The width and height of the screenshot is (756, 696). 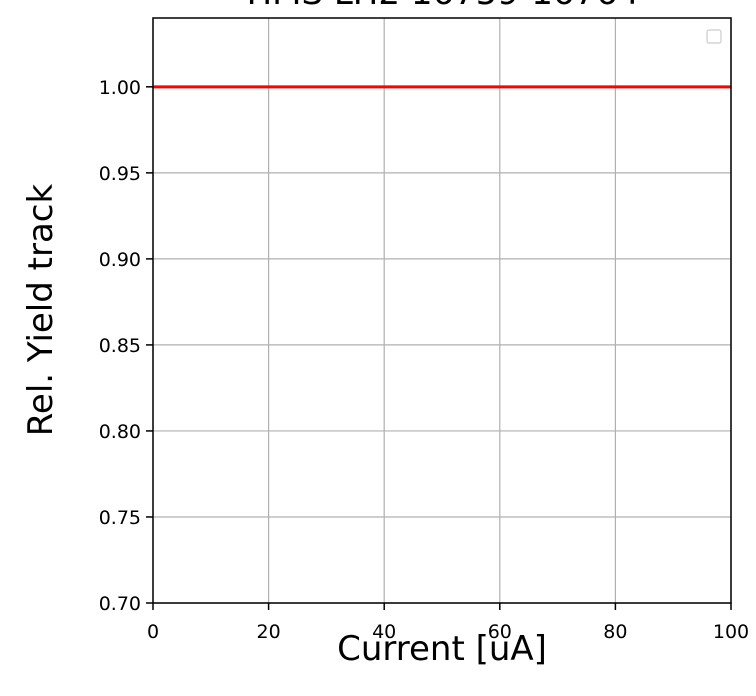 I want to click on x-tick-label: 100, so click(x=731, y=632).